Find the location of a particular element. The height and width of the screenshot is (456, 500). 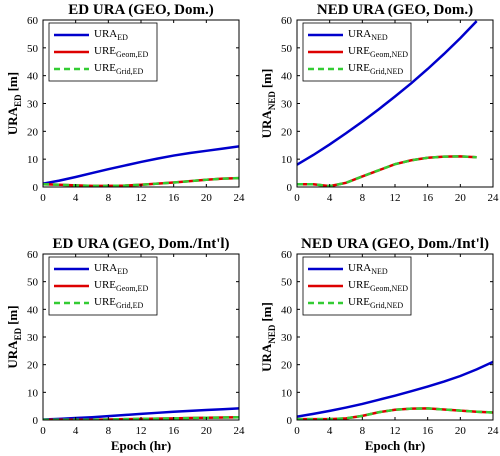

chart-title: NED URA (GEO, Dom.) is located at coordinates (395, 10).